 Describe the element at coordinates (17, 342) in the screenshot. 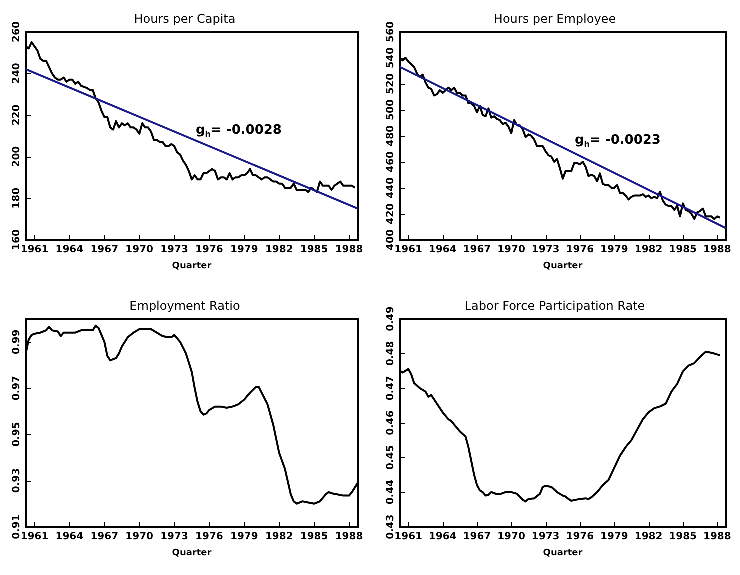

I see `y-tick-label: 0.99` at that location.